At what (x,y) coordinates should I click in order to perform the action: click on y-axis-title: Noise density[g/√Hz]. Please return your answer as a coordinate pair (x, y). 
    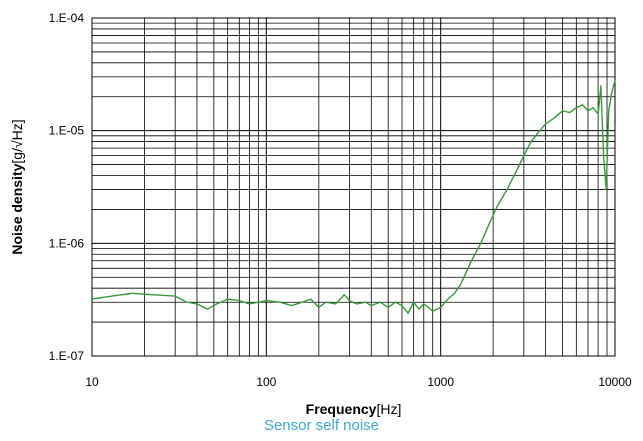
    Looking at the image, I should click on (17, 186).